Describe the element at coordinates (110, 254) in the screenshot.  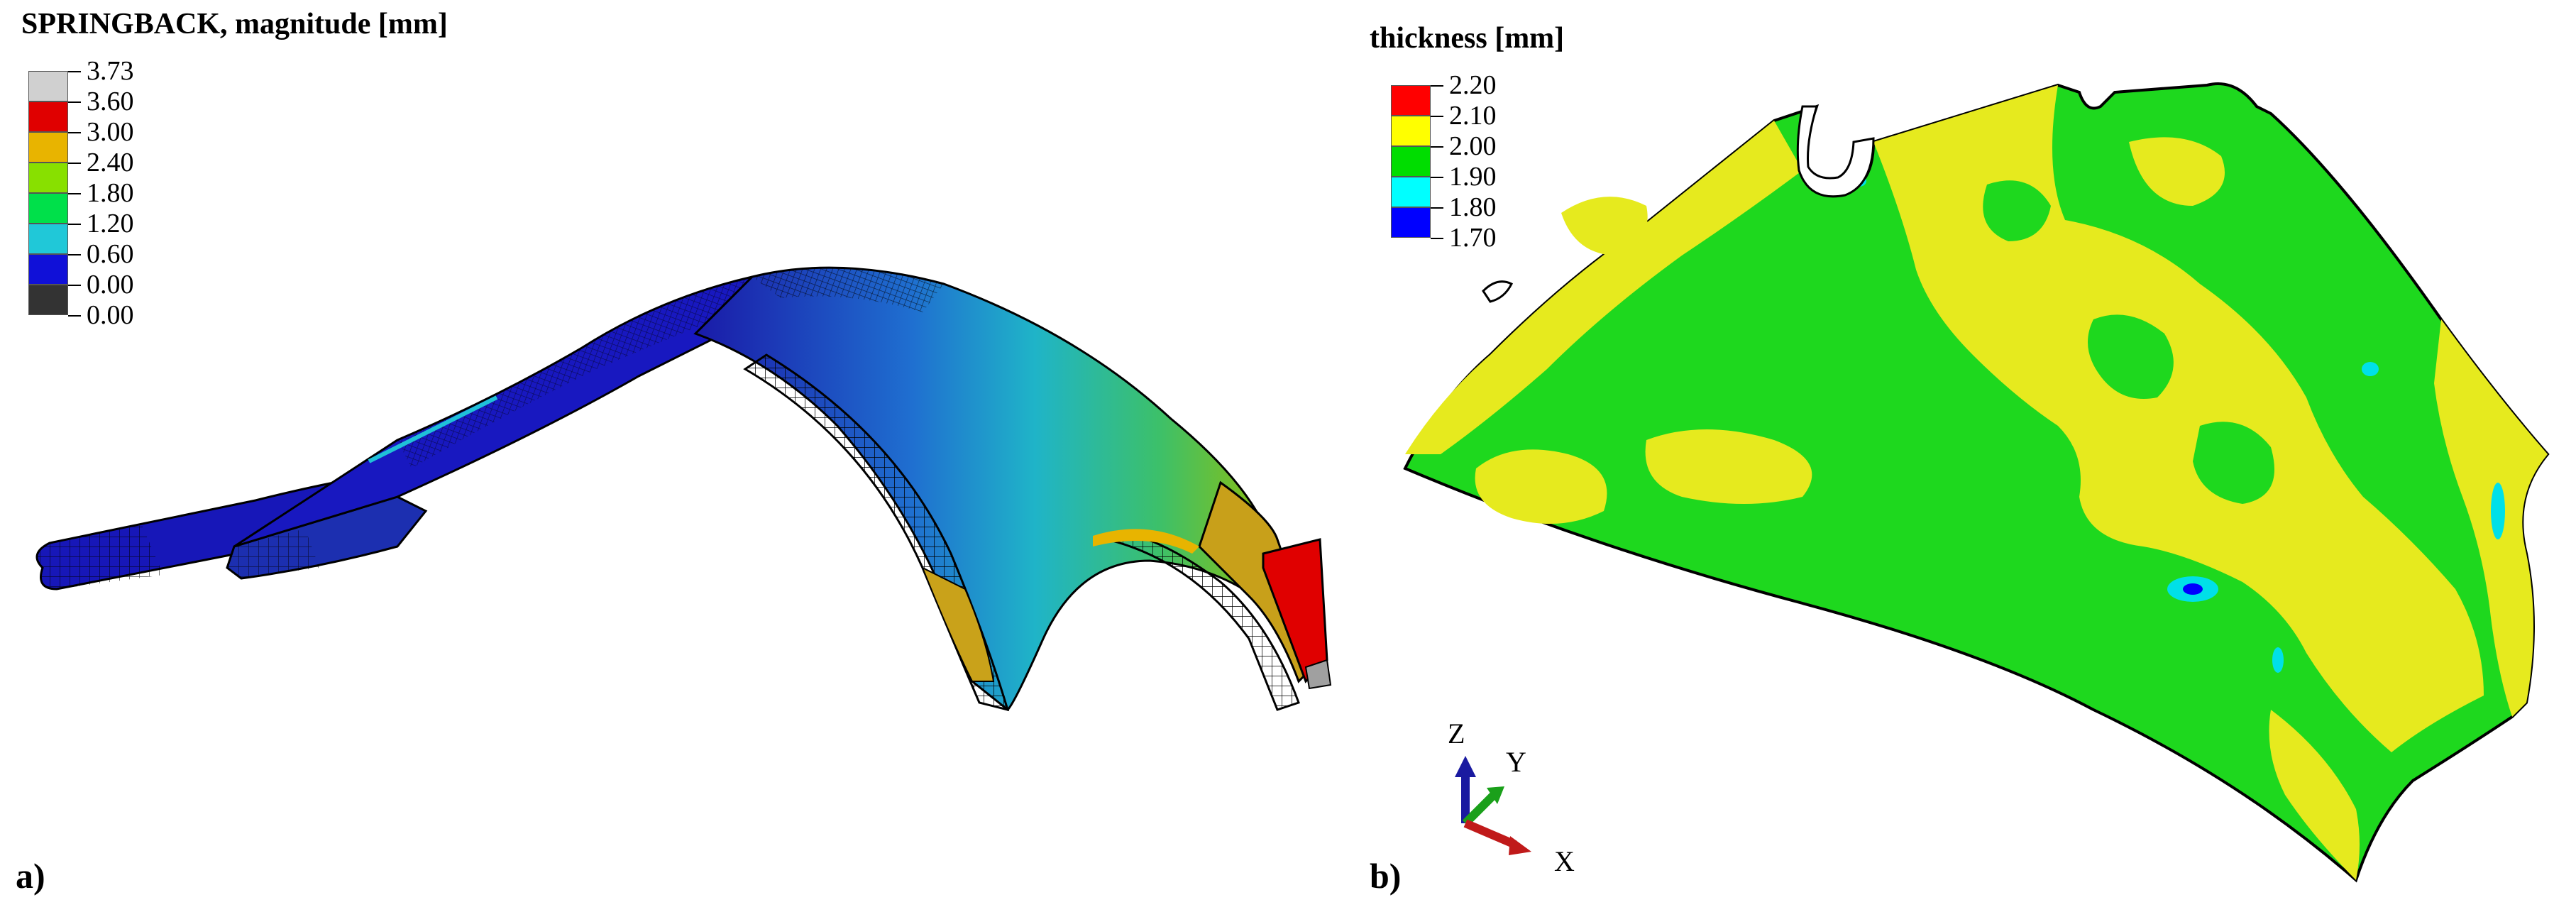
I see `legend-label-6: 0.60` at that location.